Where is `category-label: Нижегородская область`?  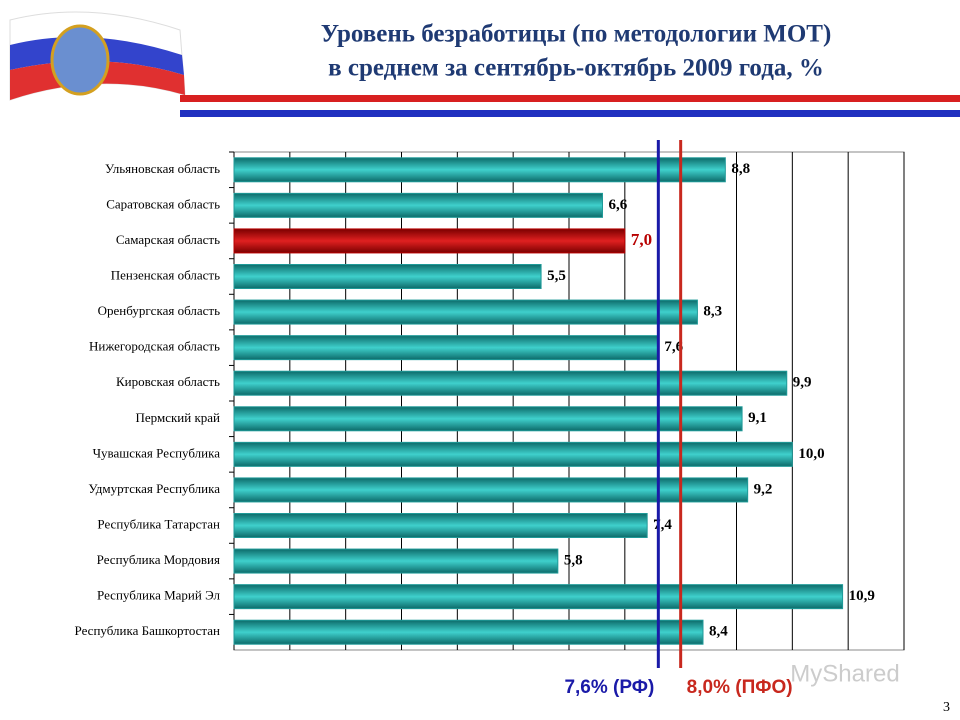 category-label: Нижегородская область is located at coordinates (154, 346).